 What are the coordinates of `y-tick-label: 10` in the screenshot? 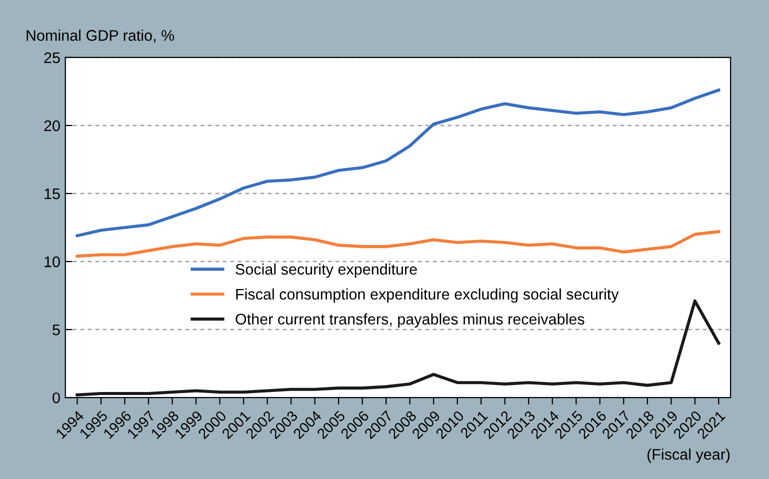 It's located at (52, 262).